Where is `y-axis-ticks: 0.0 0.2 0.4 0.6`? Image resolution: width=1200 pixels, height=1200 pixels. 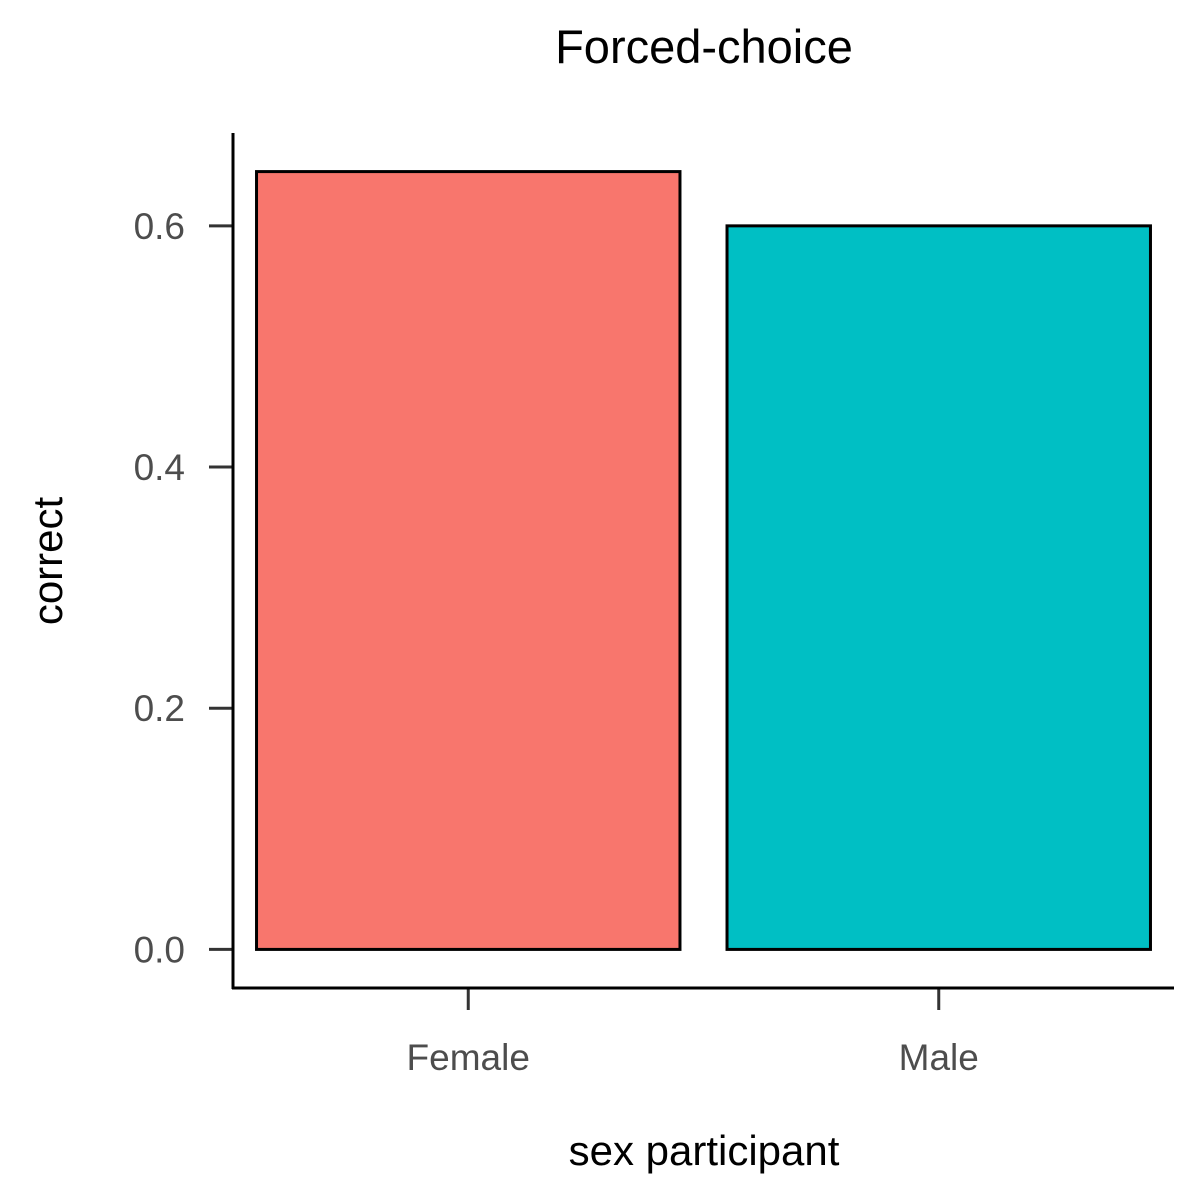 y-axis-ticks: 0.0 0.2 0.4 0.6 is located at coordinates (183, 588).